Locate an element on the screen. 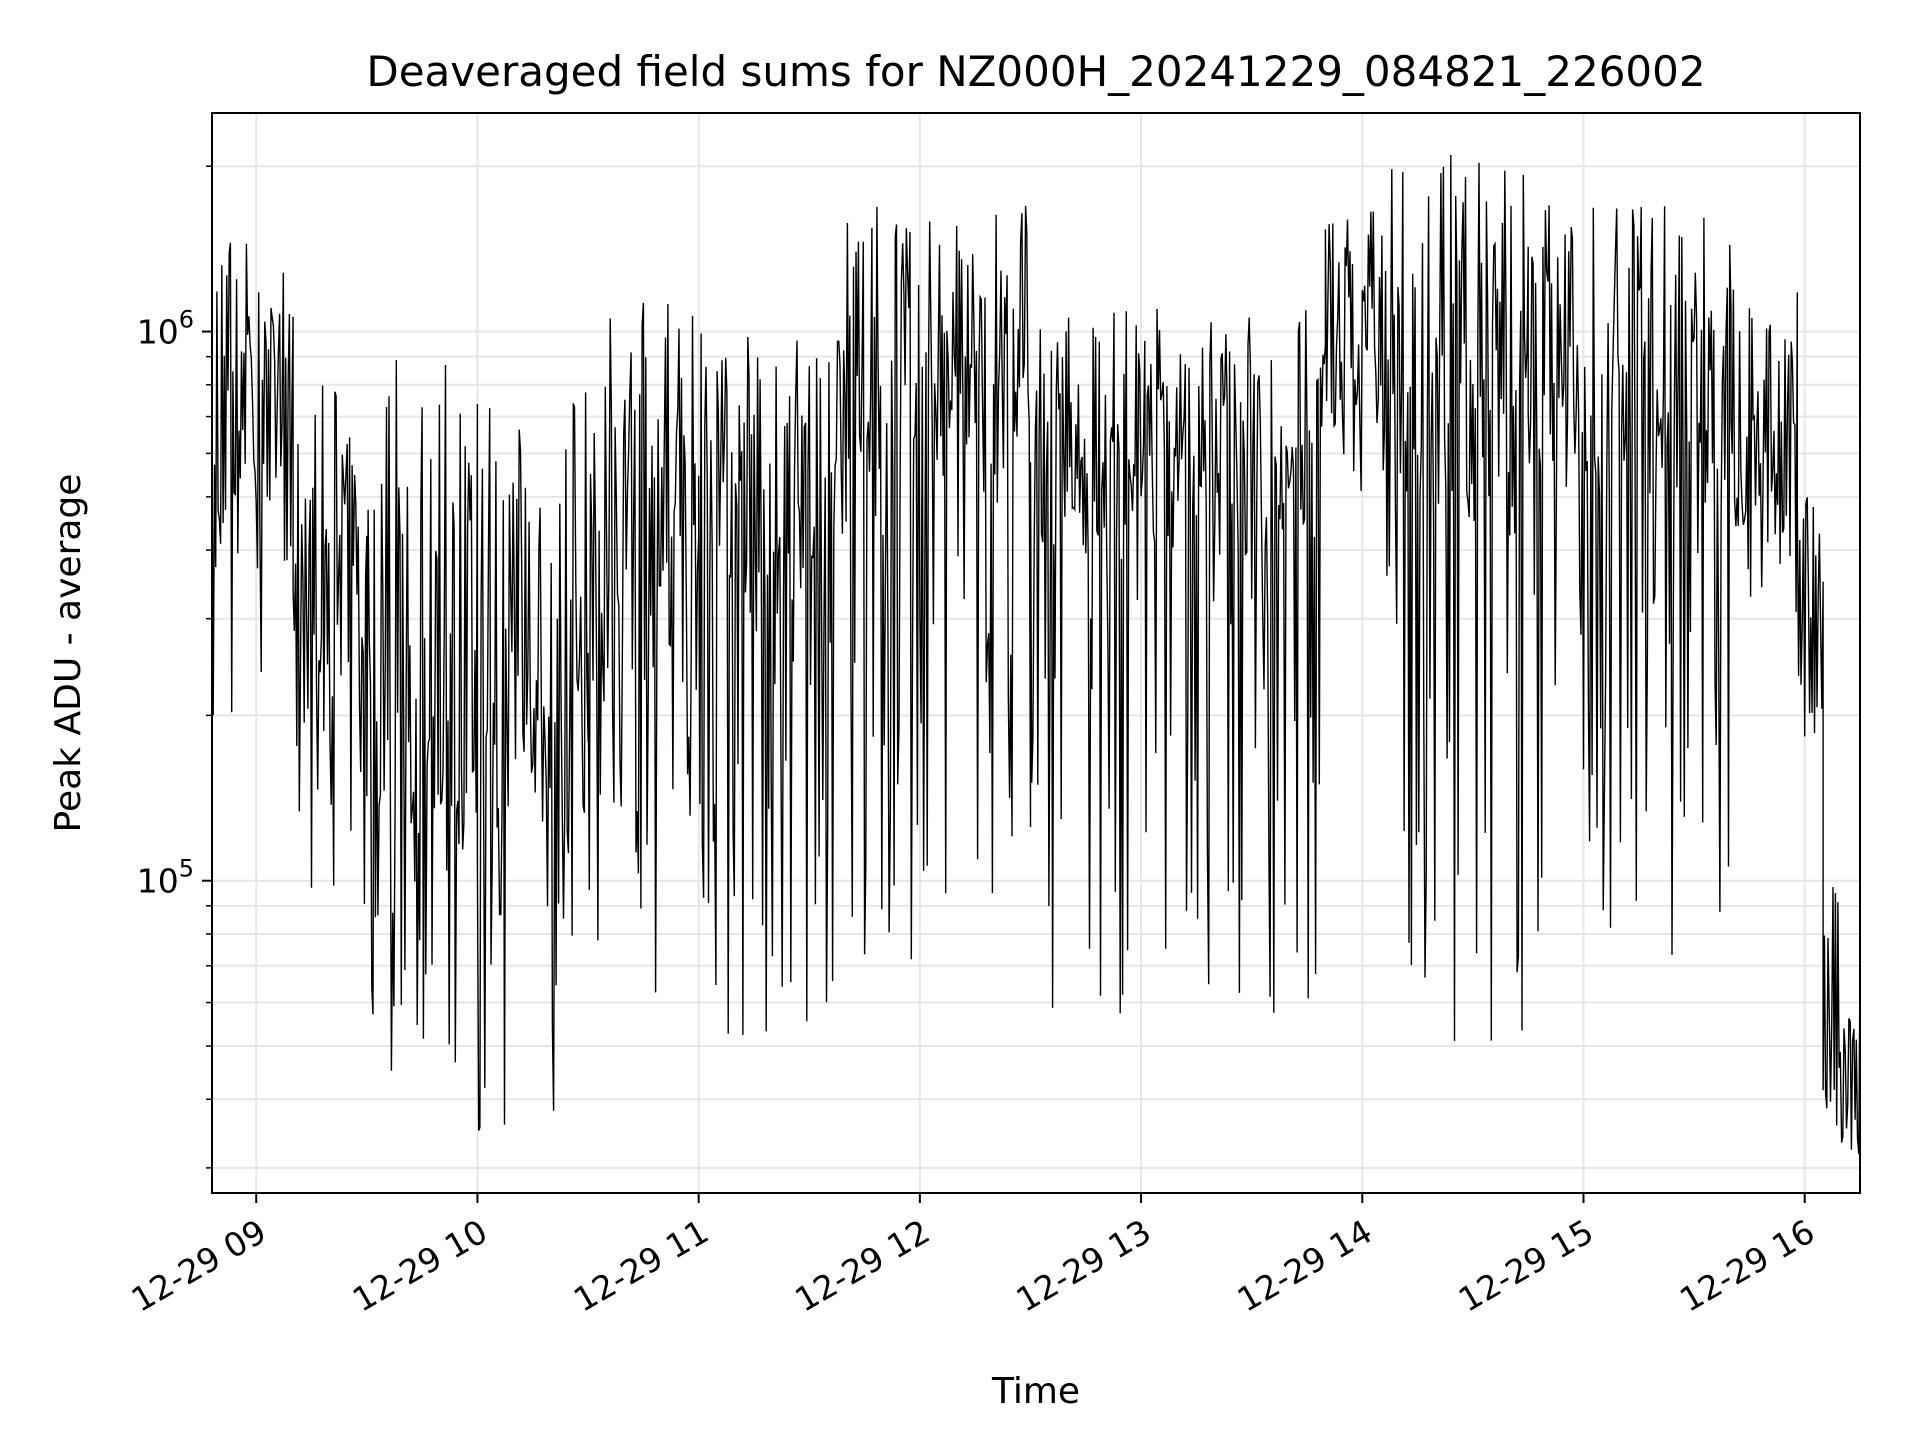 The image size is (1920, 1440). x-axis-label: Time is located at coordinates (1035, 1391).